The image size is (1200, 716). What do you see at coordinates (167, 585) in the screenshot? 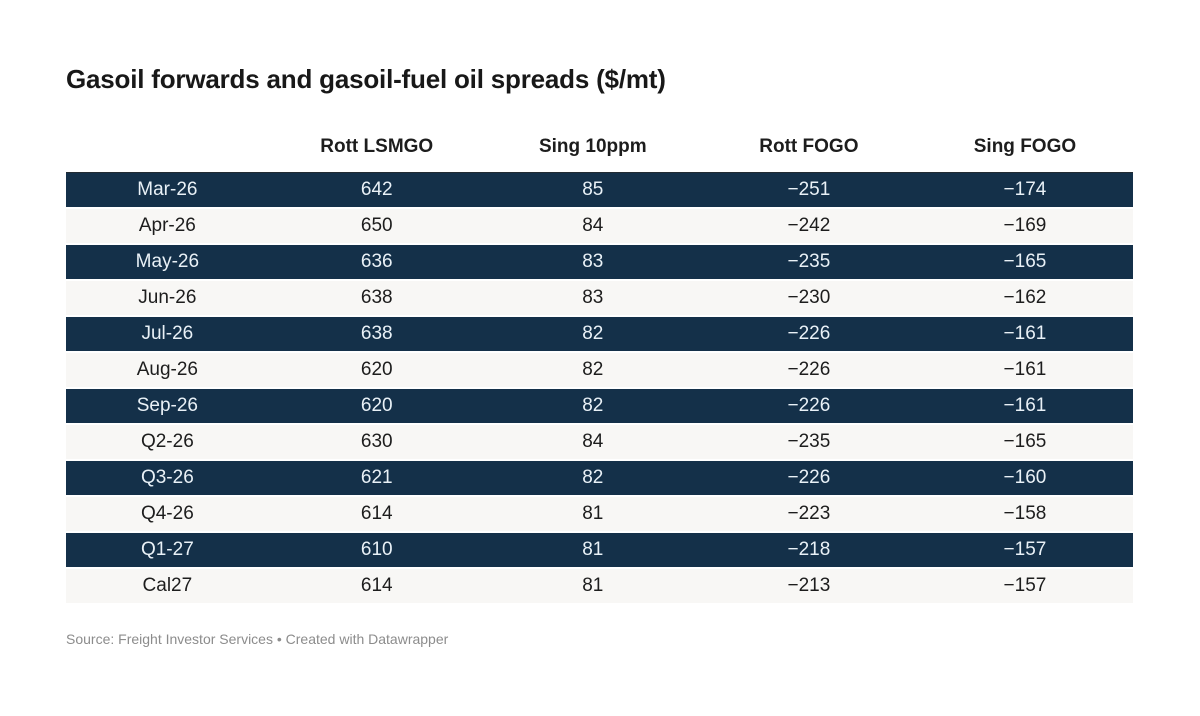
I see `row-label-cell: Cal27` at bounding box center [167, 585].